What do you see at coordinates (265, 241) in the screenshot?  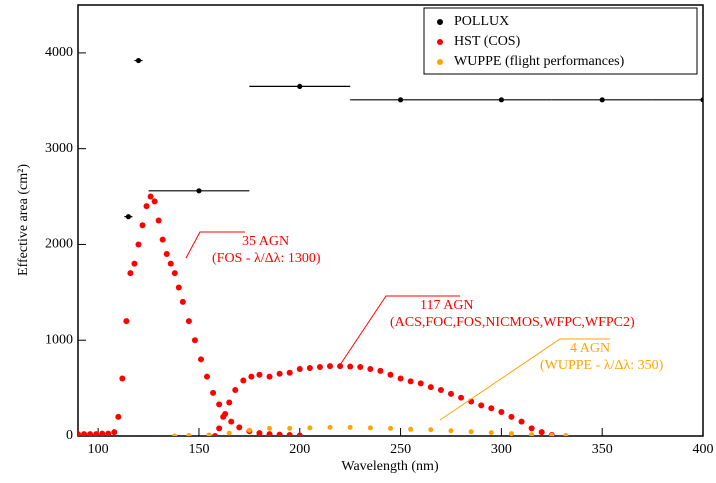 I see `annotation-text: 35 AGN` at bounding box center [265, 241].